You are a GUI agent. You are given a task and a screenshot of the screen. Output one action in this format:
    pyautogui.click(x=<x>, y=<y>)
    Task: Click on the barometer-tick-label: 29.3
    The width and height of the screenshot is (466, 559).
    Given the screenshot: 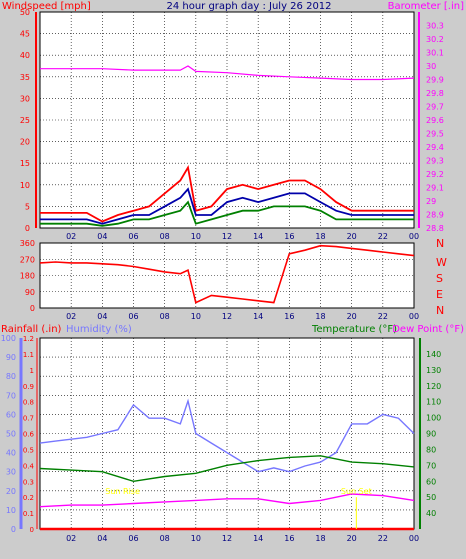 What is the action you would take?
    pyautogui.click(x=435, y=161)
    